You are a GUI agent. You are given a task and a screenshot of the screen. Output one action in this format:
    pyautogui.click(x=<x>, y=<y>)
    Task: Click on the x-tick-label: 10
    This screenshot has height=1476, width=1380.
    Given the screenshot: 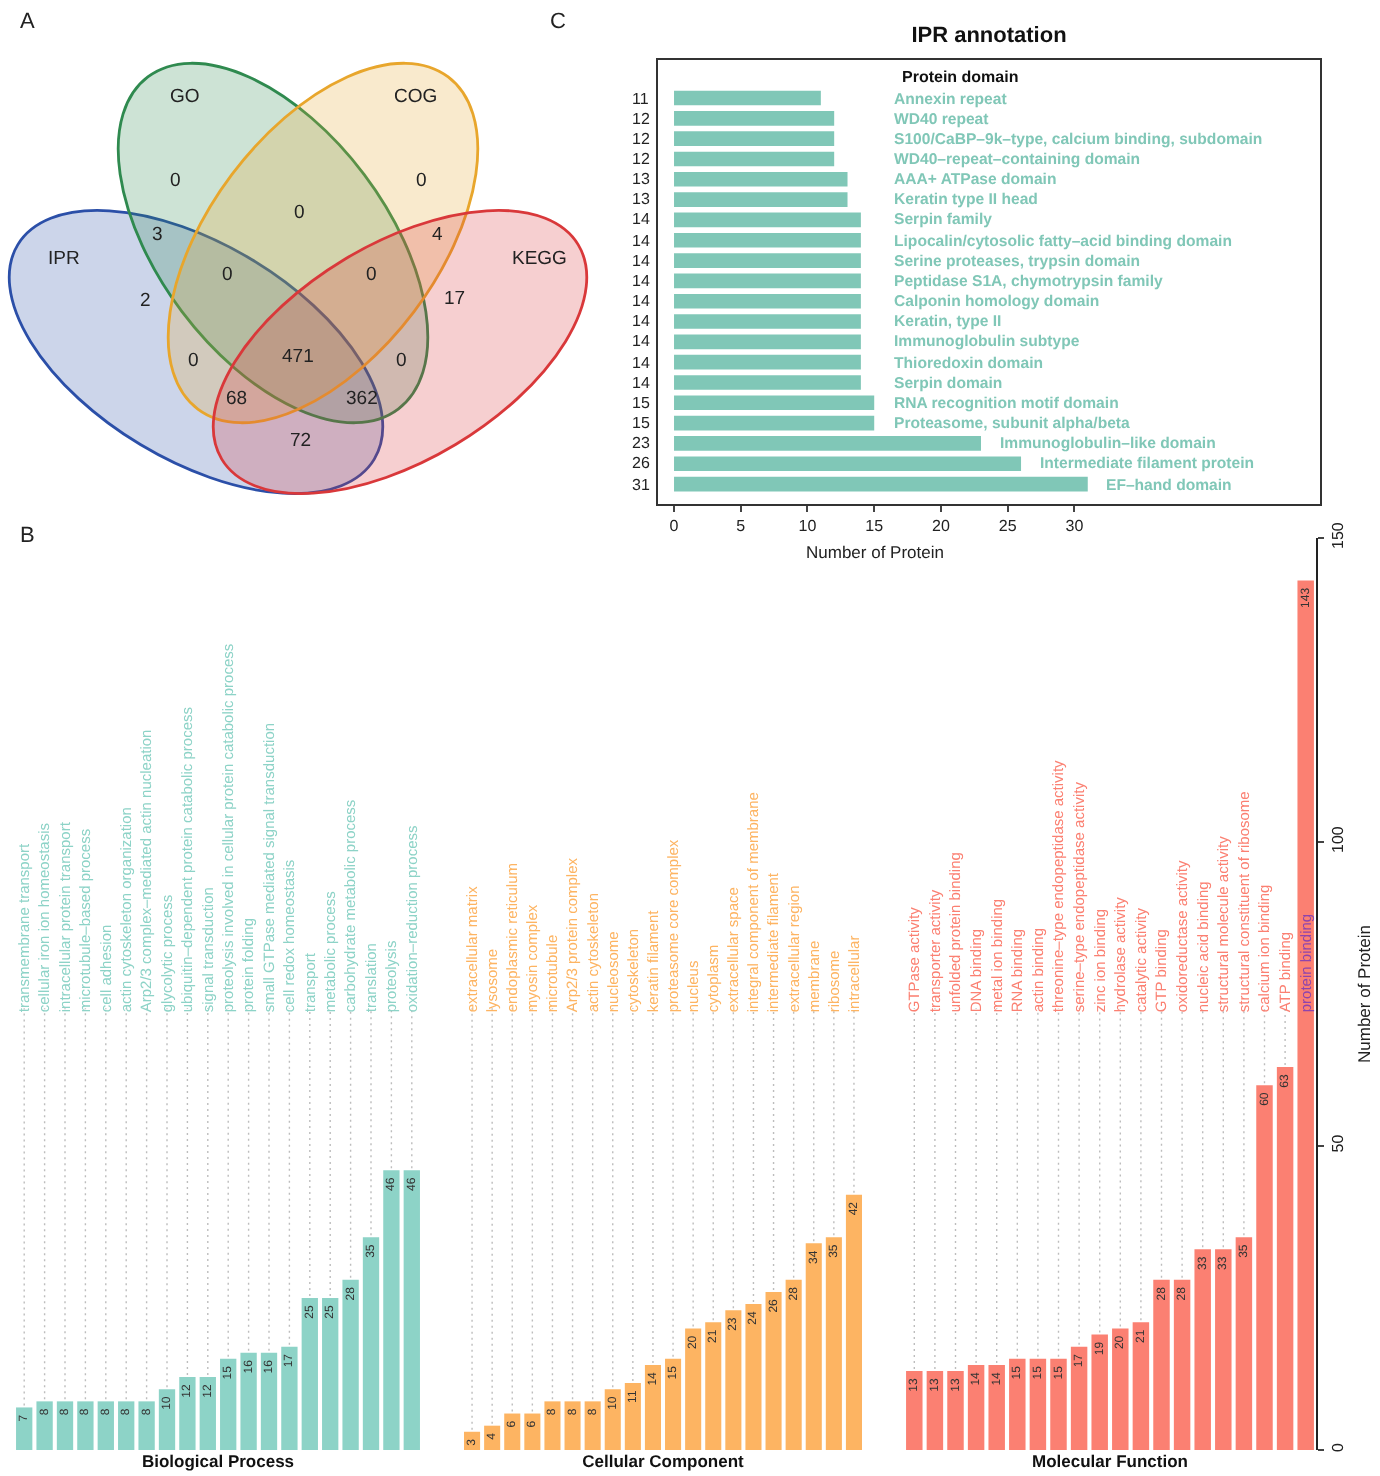 What is the action you would take?
    pyautogui.click(x=808, y=526)
    